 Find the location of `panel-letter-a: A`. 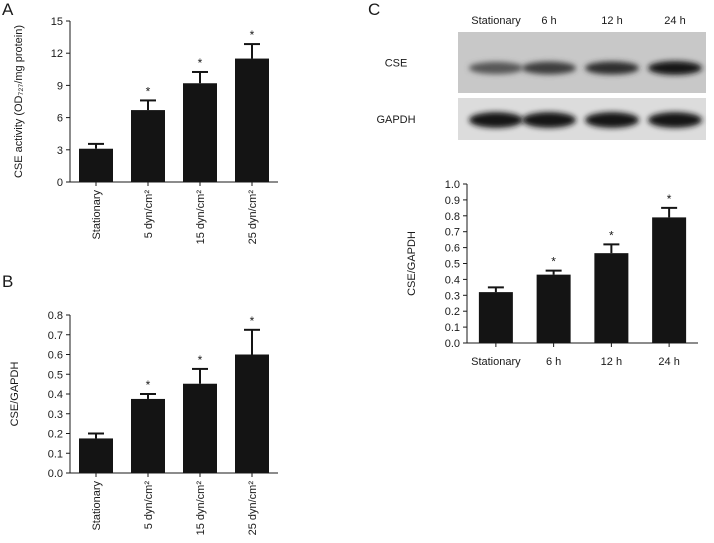

panel-letter-a: A is located at coordinates (8, 9).